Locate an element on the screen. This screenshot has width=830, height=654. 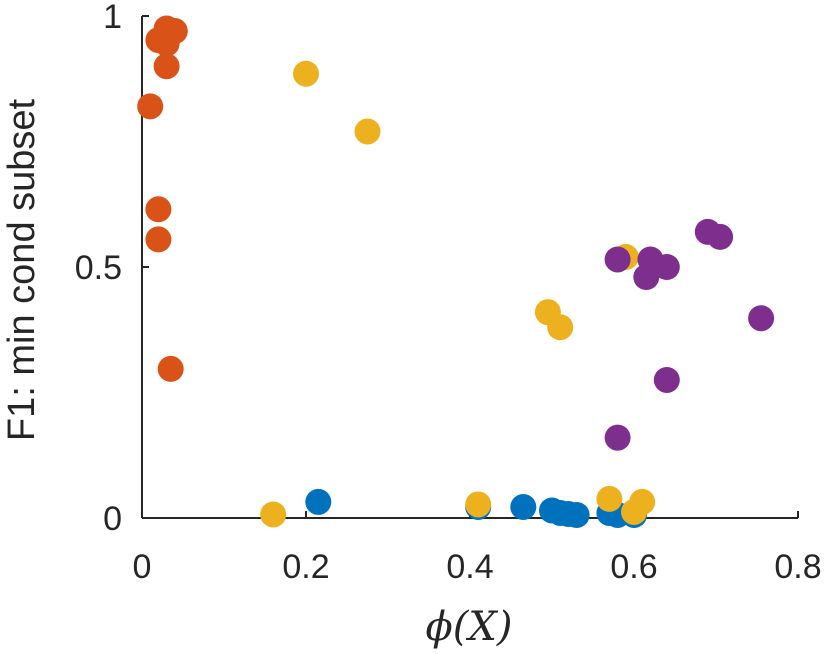
y-tick-label: 0.5 is located at coordinates (98, 268).